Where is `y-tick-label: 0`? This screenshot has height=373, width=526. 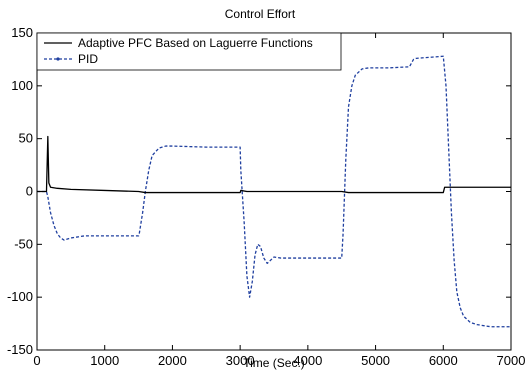
y-tick-label: 0 is located at coordinates (29, 191).